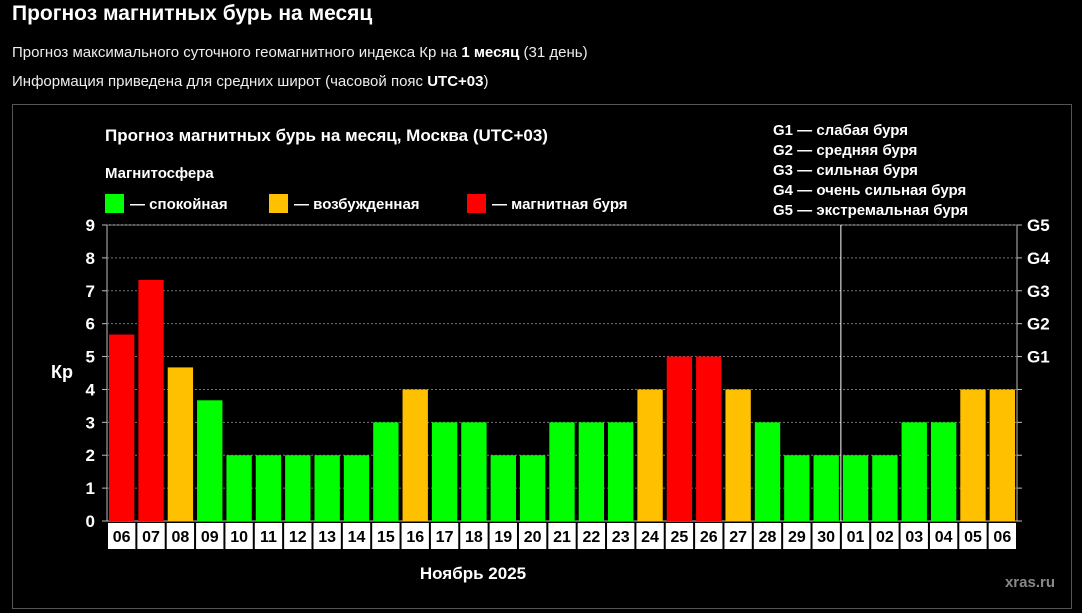 Image resolution: width=1082 pixels, height=613 pixels. I want to click on x-tick-label: 02, so click(885, 537).